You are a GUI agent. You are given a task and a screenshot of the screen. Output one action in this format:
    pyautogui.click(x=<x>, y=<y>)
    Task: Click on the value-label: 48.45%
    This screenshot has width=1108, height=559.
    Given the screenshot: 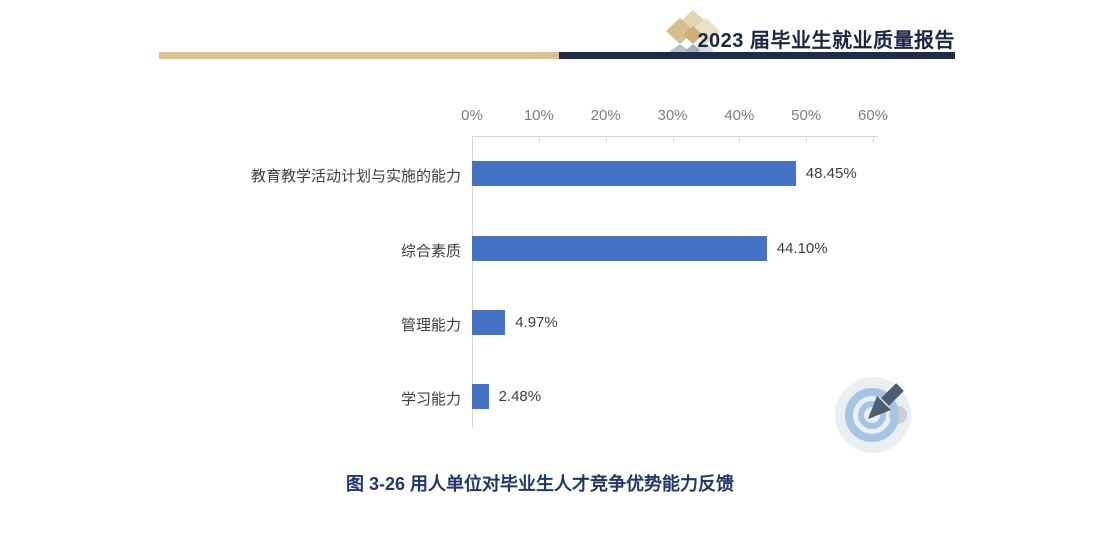 What is the action you would take?
    pyautogui.click(x=831, y=173)
    